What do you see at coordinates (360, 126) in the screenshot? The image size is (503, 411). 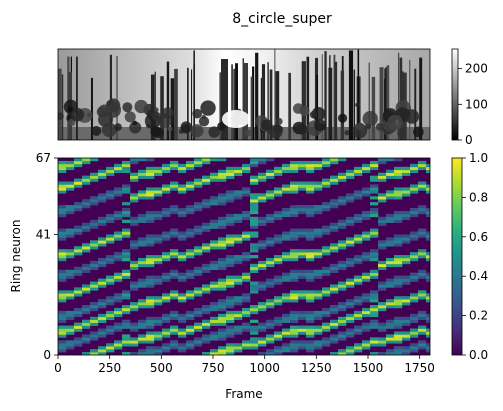 I see `panorama-bush` at bounding box center [360, 126].